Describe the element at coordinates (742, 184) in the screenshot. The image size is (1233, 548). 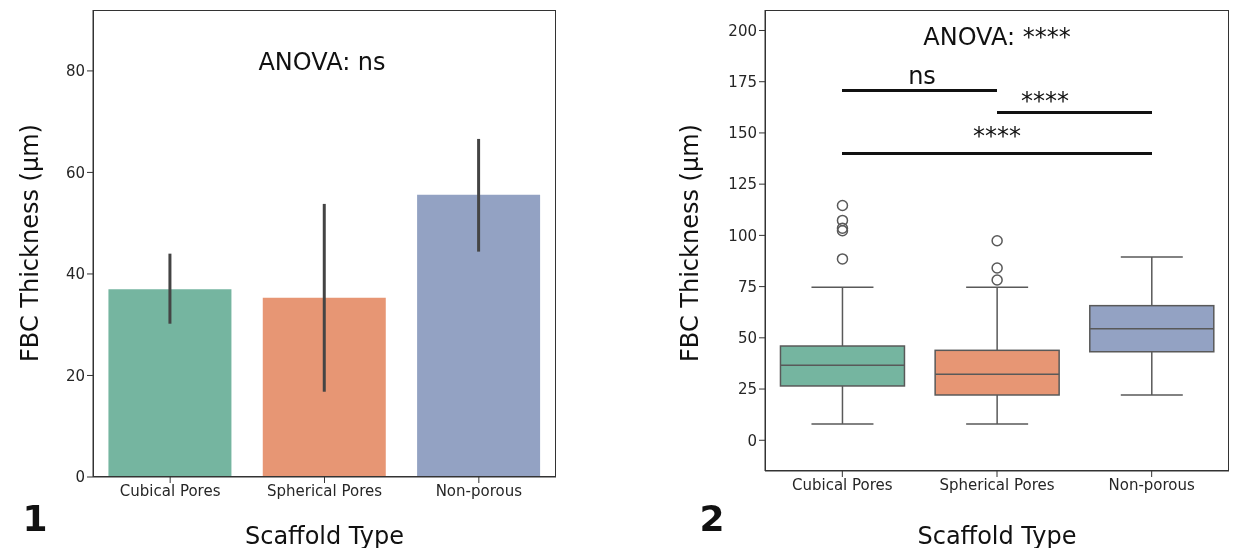
I see `y-tick-label: 125` at that location.